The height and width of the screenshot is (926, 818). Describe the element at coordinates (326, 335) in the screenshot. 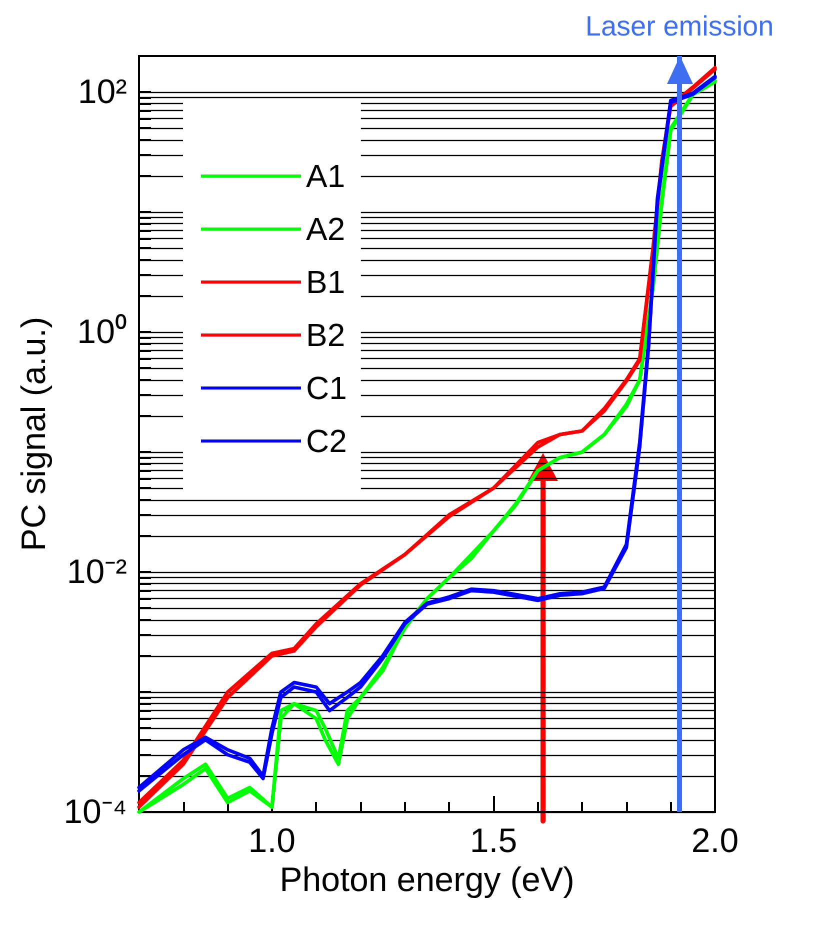

I see `legend-label: B2` at that location.